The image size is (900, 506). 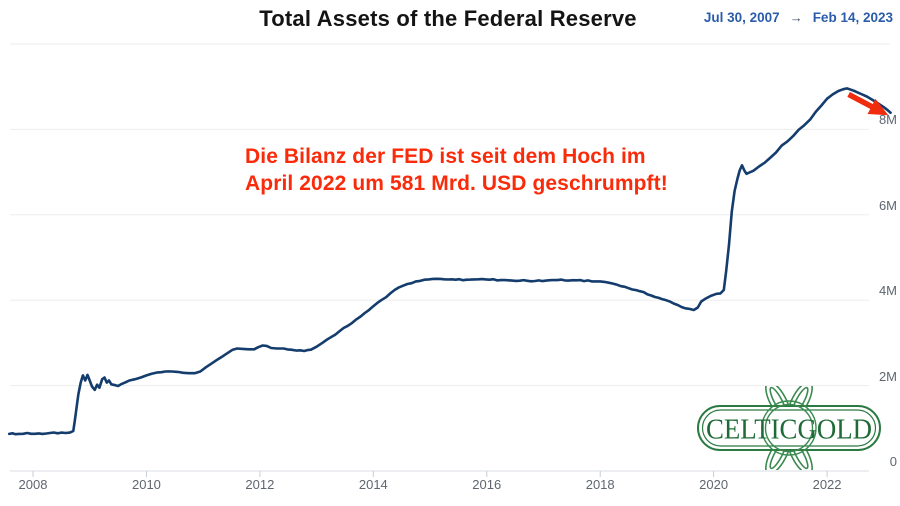 I want to click on x-axis-label: 2016, so click(x=487, y=484).